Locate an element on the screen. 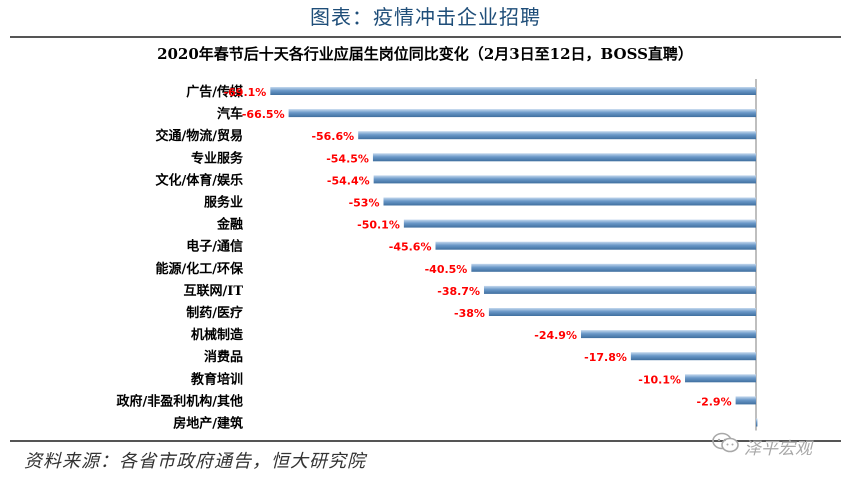 Image resolution: width=851 pixels, height=480 pixels. category-label: 机械制造 is located at coordinates (217, 335).